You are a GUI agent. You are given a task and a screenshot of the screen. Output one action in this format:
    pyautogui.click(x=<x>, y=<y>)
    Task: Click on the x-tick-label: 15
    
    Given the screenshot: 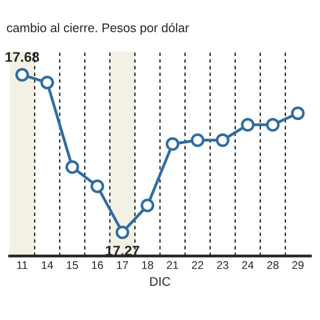 What is the action you would take?
    pyautogui.click(x=72, y=265)
    